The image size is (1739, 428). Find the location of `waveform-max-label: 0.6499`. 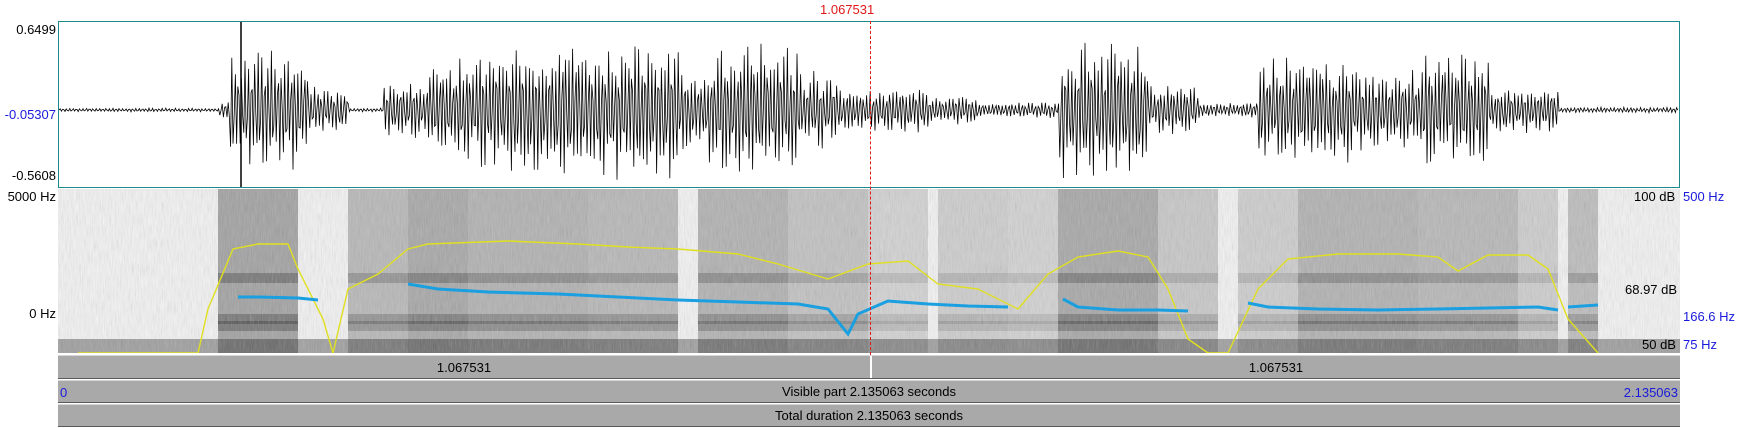

waveform-max-label: 0.6499 is located at coordinates (36, 29).